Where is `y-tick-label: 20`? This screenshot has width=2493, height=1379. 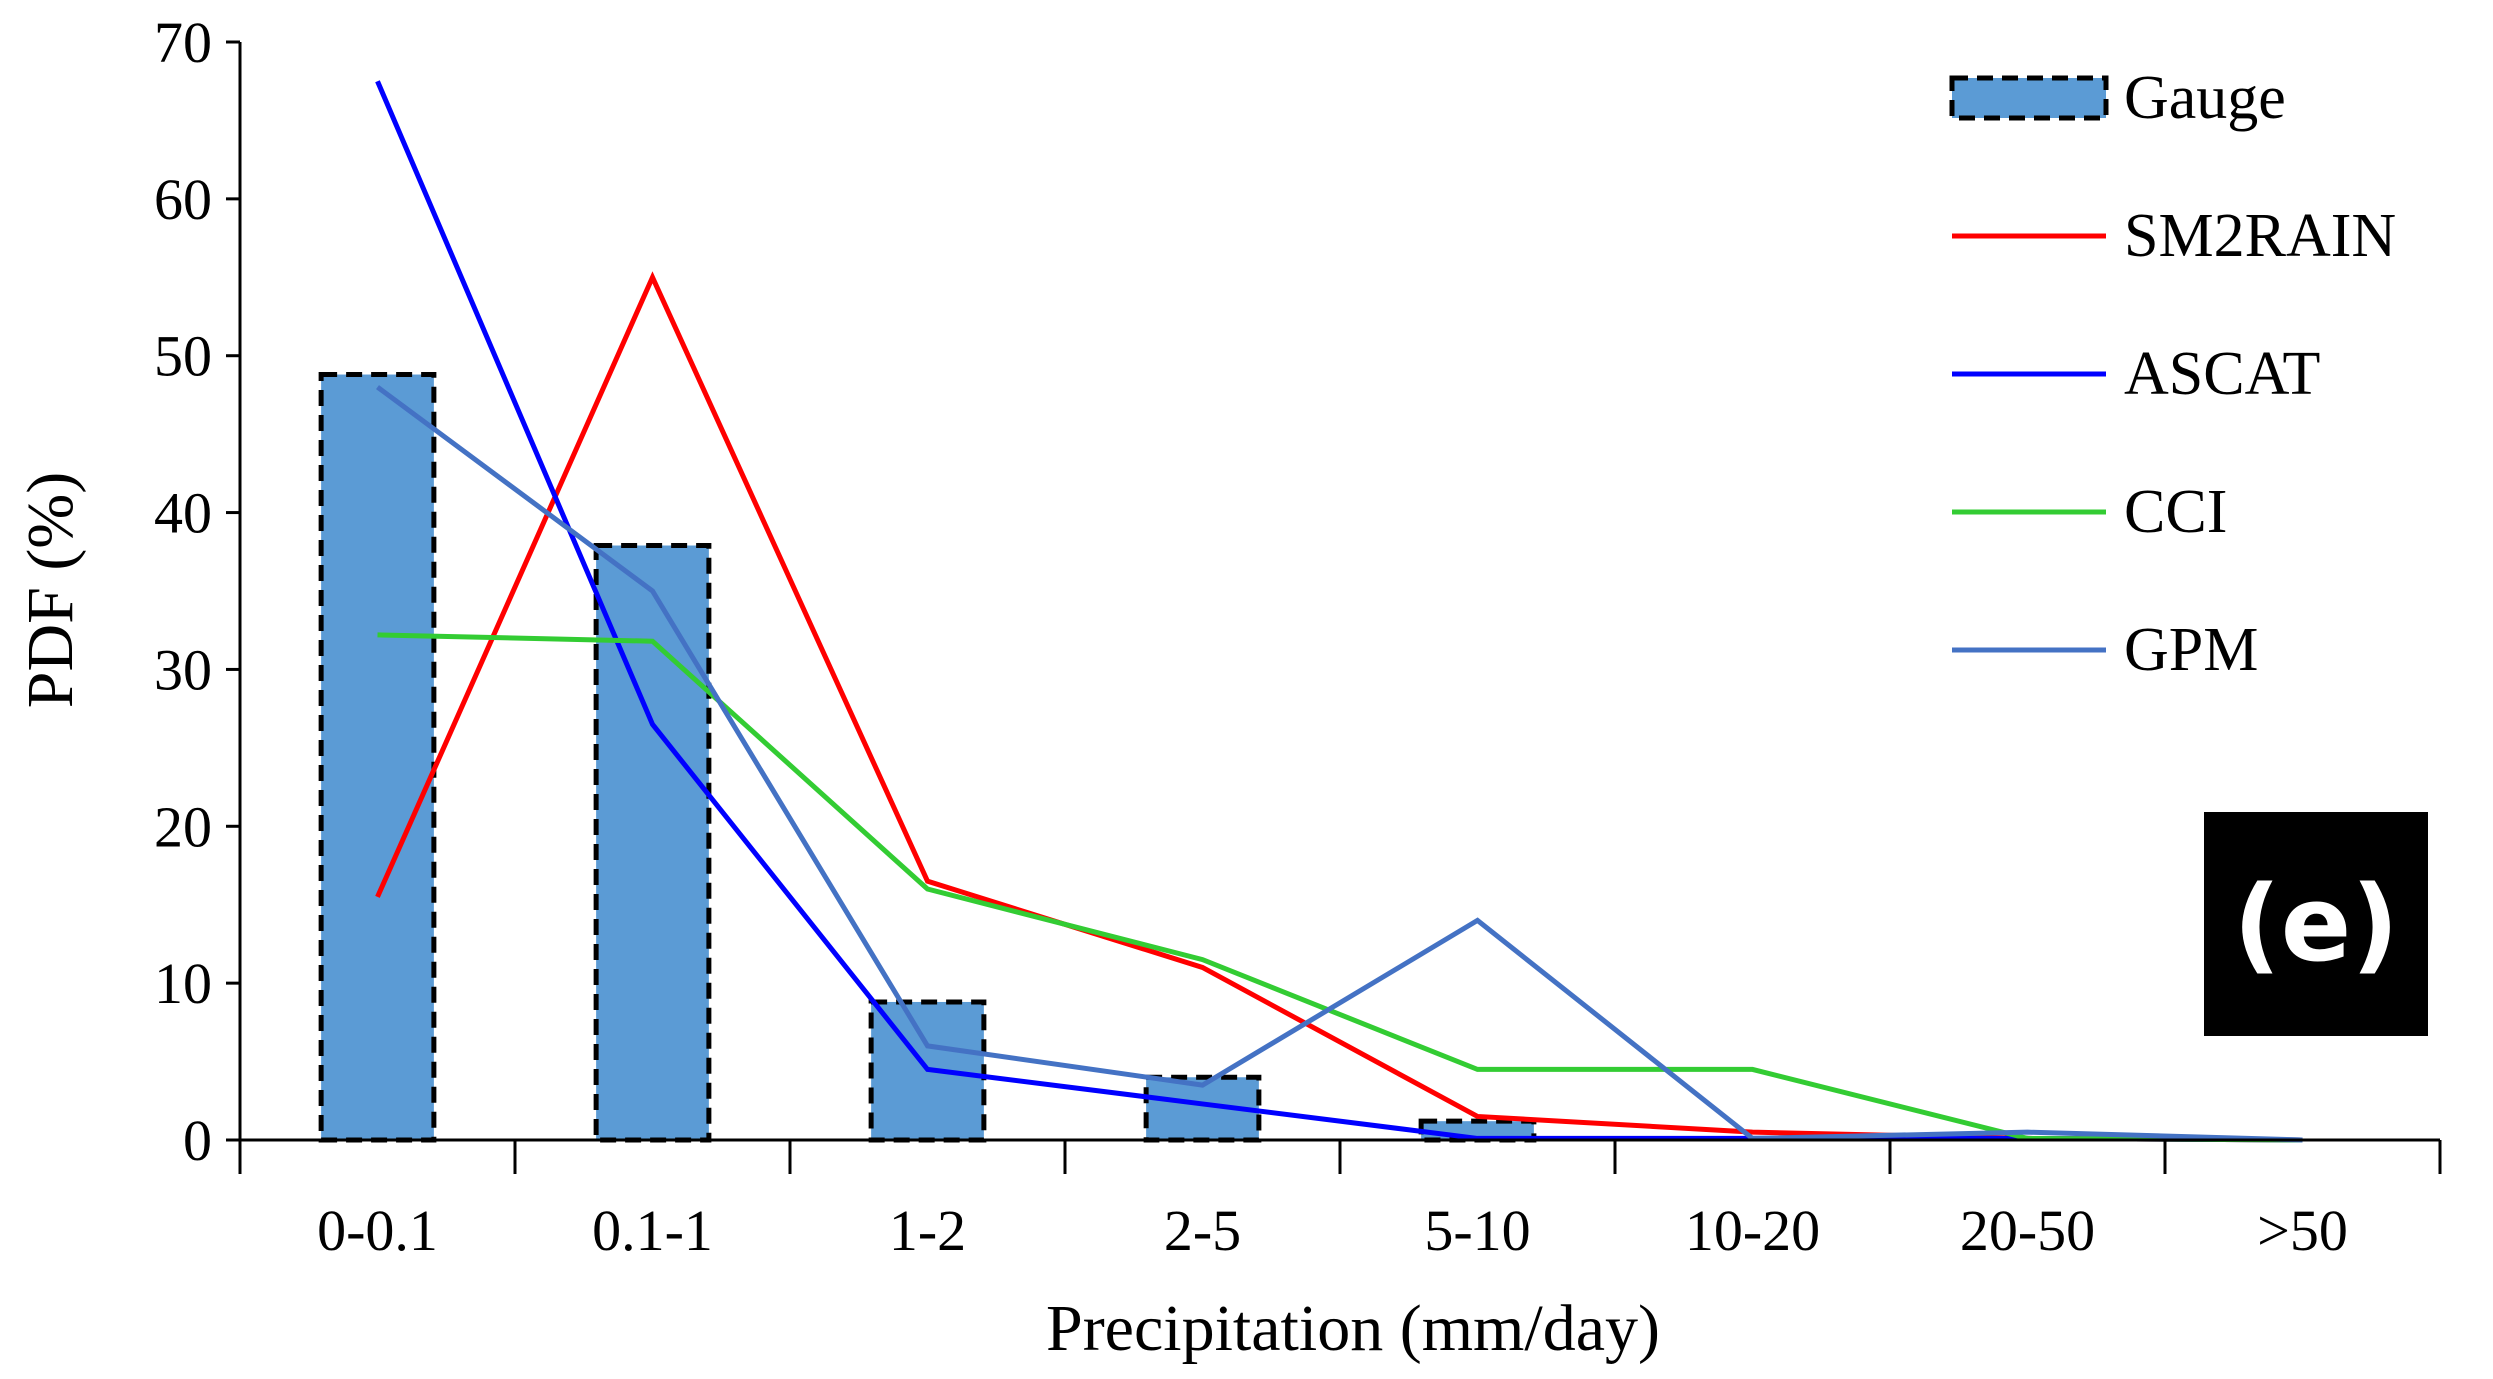 y-tick-label: 20 is located at coordinates (183, 826).